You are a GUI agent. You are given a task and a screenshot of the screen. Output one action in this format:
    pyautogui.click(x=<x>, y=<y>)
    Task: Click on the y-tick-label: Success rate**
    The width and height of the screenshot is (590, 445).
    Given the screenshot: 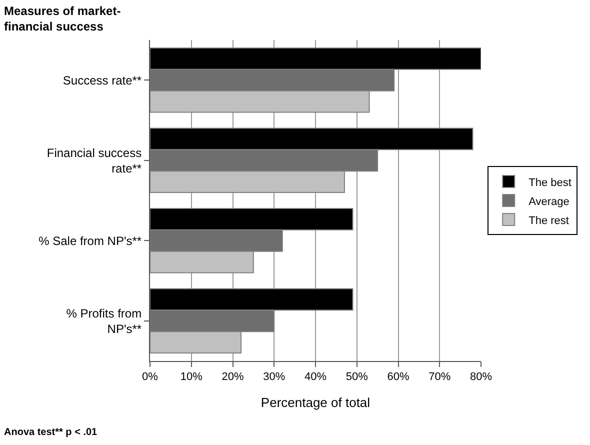 What is the action you would take?
    pyautogui.click(x=102, y=80)
    